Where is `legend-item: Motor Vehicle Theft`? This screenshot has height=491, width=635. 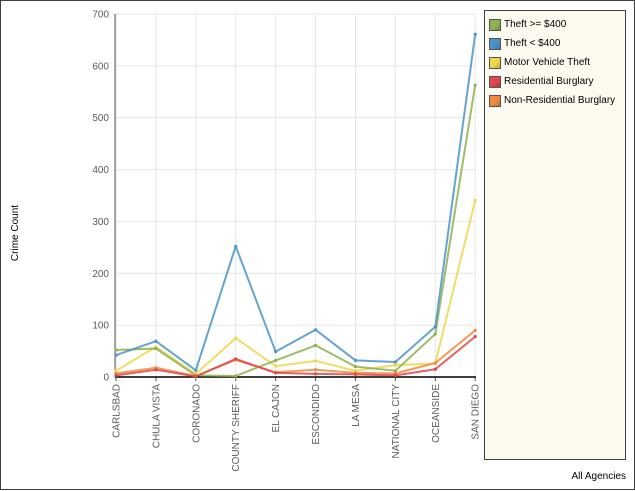 legend-item: Motor Vehicle Theft is located at coordinates (555, 62).